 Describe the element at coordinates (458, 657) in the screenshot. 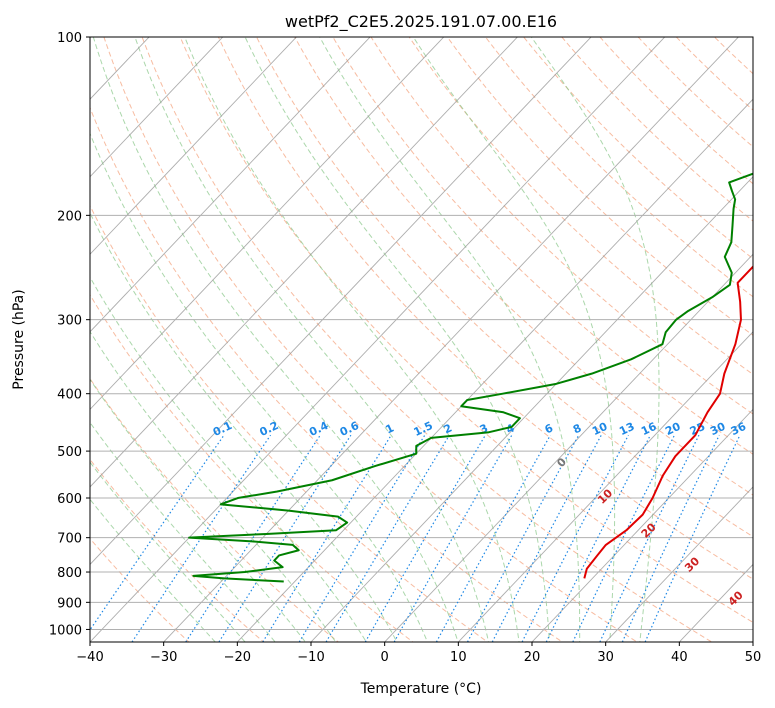

I see `x-tick-label: 10` at that location.